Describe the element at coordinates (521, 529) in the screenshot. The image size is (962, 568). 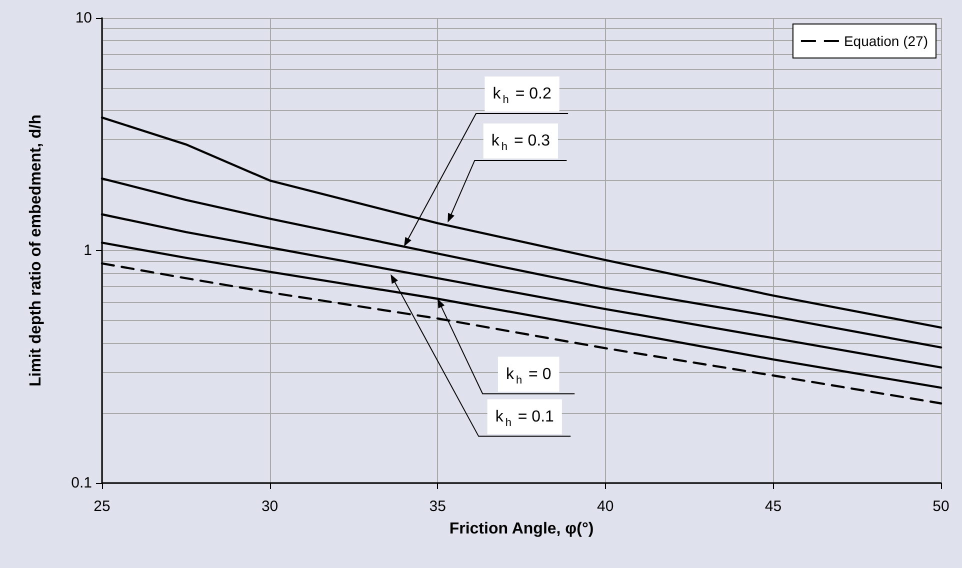
I see `x-axis-title: Friction Angle, φ(°)` at that location.